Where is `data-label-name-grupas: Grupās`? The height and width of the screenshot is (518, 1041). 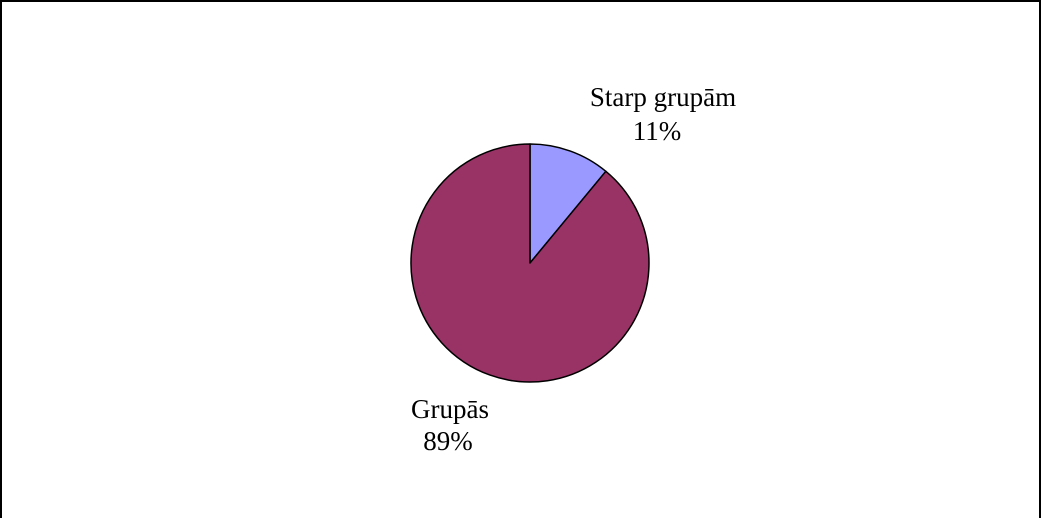 data-label-name-grupas: Grupās is located at coordinates (450, 409).